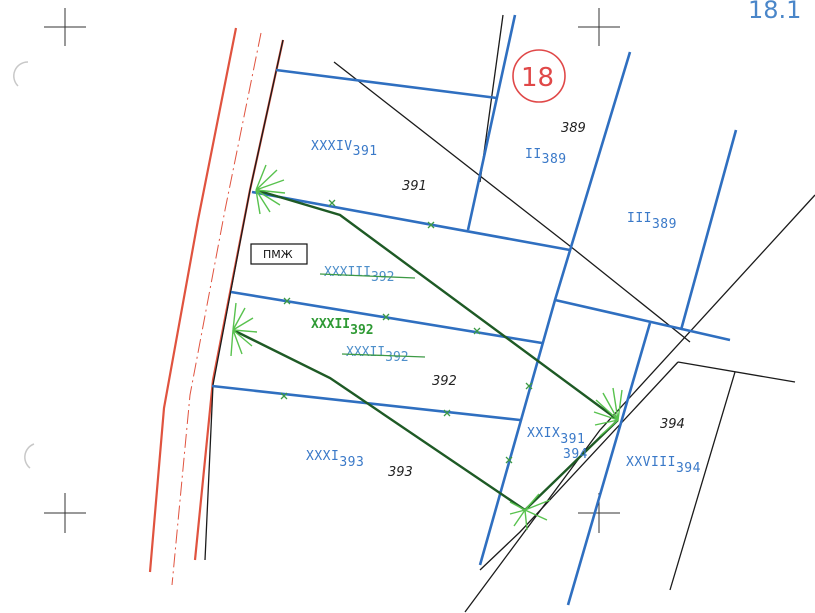 The image size is (815, 613). I want to click on parcel-label-xxxii-392-struck: XXXII392, so click(377, 355).